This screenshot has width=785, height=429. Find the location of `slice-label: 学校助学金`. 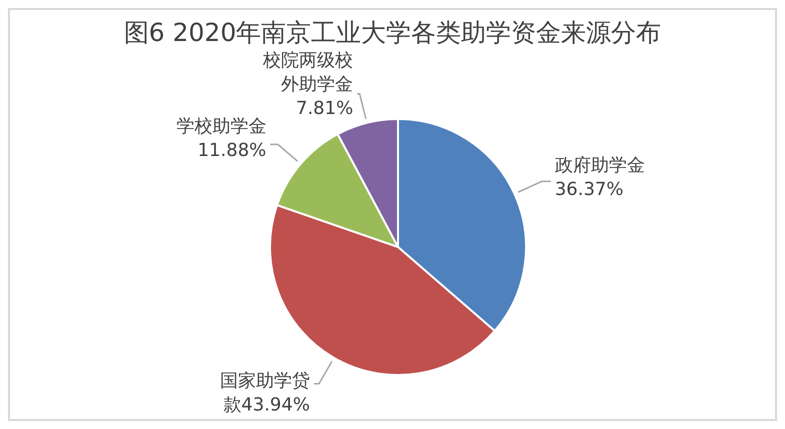

slice-label: 学校助学金 is located at coordinates (221, 125).